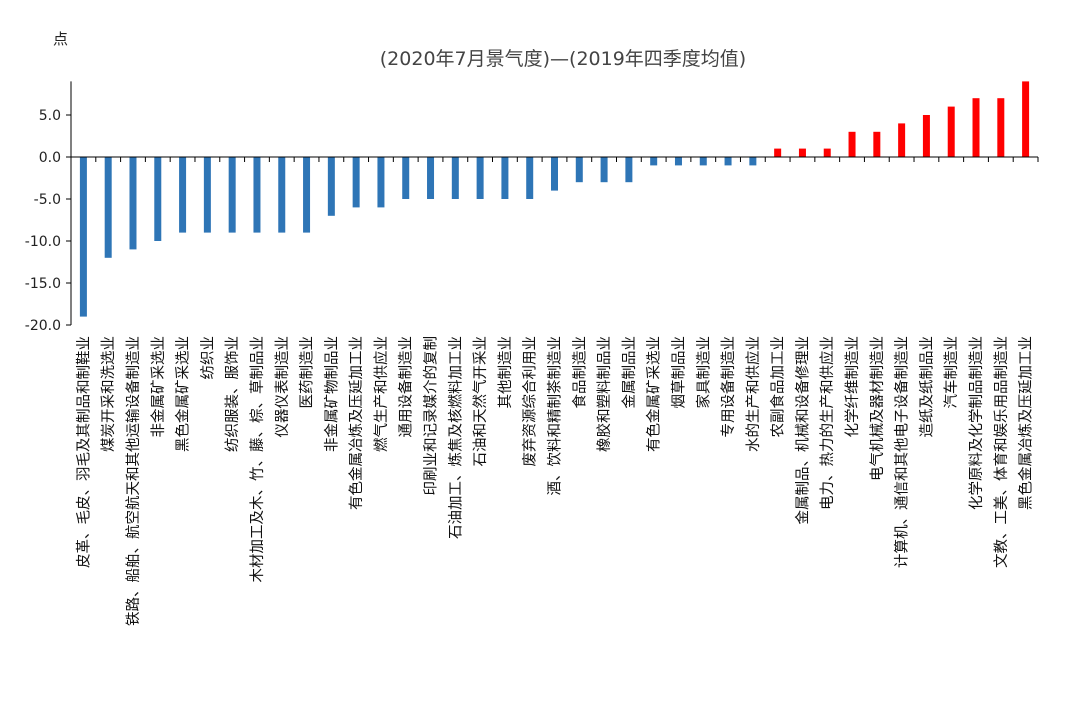  I want to click on x-category-label: 文教、工美、体育和娱乐用品制造业, so click(1001, 452).